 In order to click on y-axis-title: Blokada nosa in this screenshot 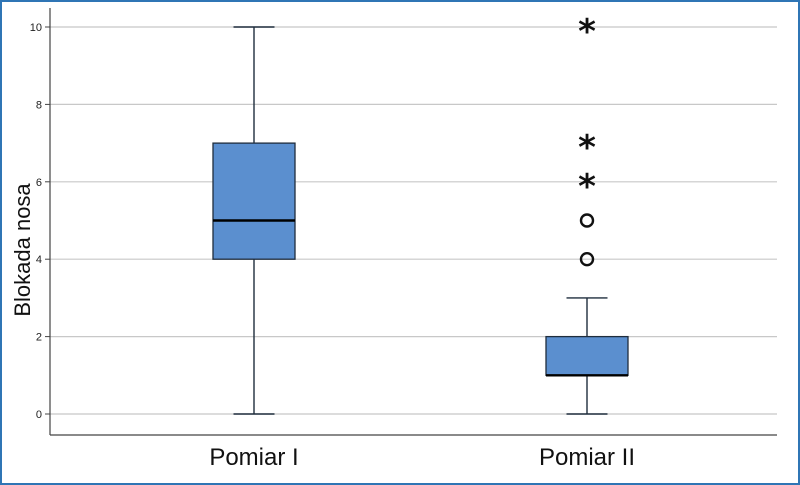, I will do `click(22, 250)`.